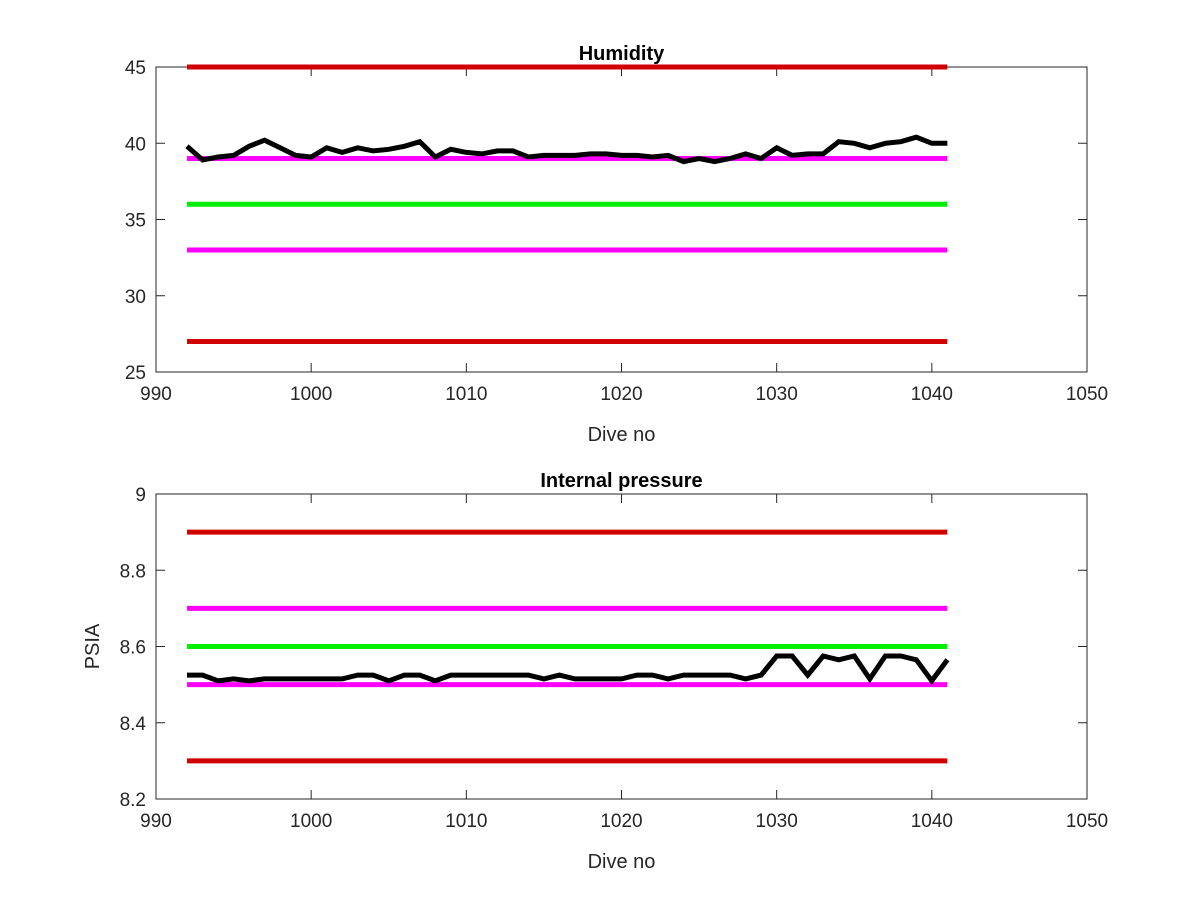 The height and width of the screenshot is (900, 1200). I want to click on y-tick-label: 45, so click(135, 68).